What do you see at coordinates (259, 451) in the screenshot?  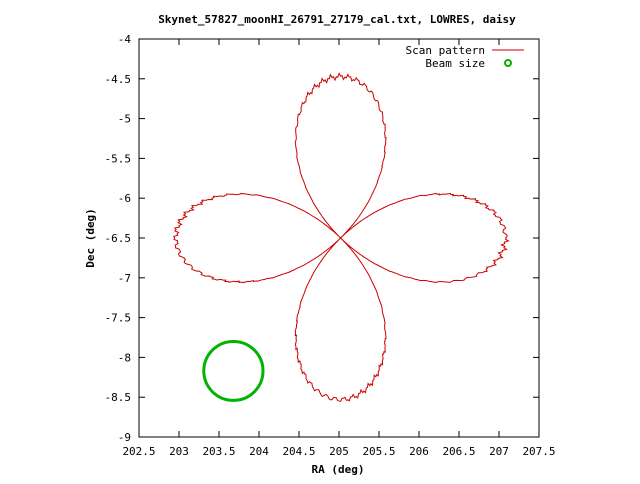 I see `x-tick-label: 204` at bounding box center [259, 451].